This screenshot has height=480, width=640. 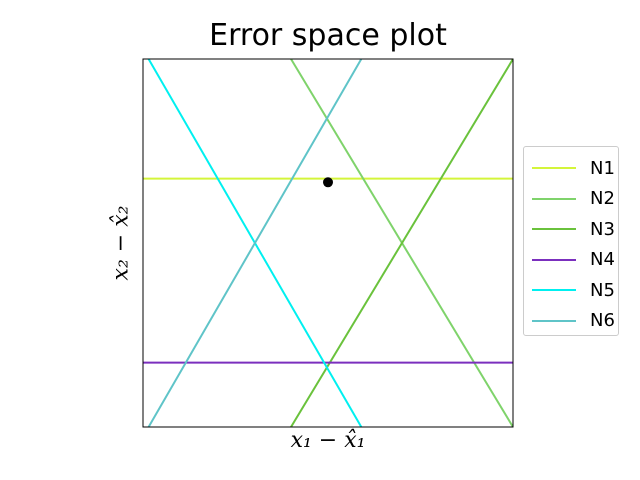 I want to click on legend-item-n3: N3, so click(x=571, y=229).